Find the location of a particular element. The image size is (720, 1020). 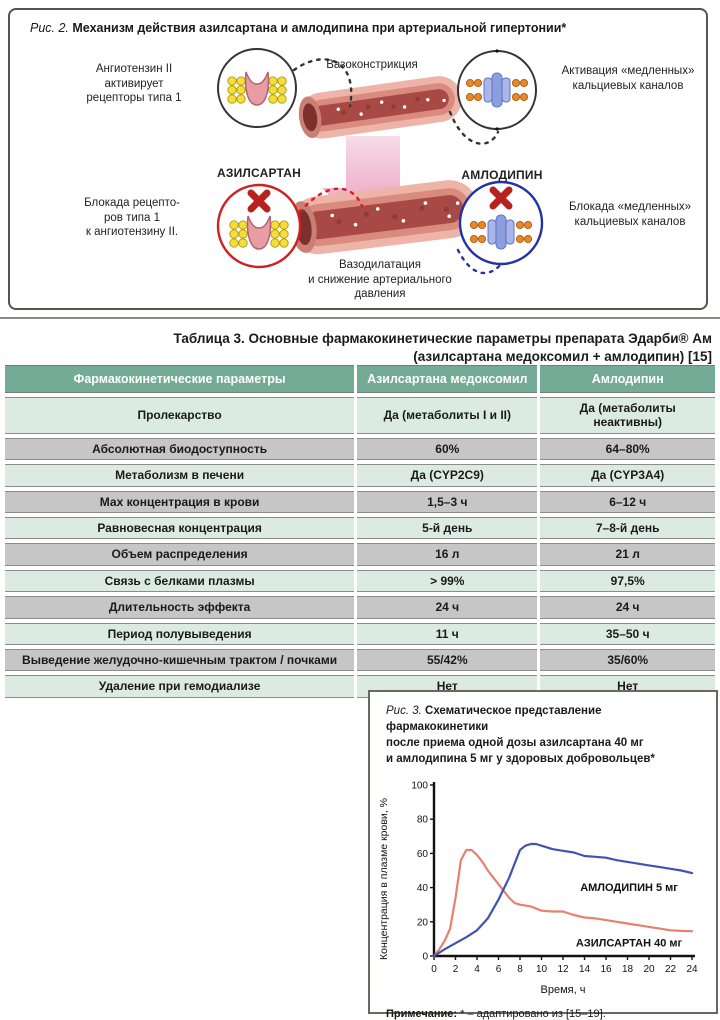

table-cell: Мах концентрация в крови is located at coordinates (180, 501).